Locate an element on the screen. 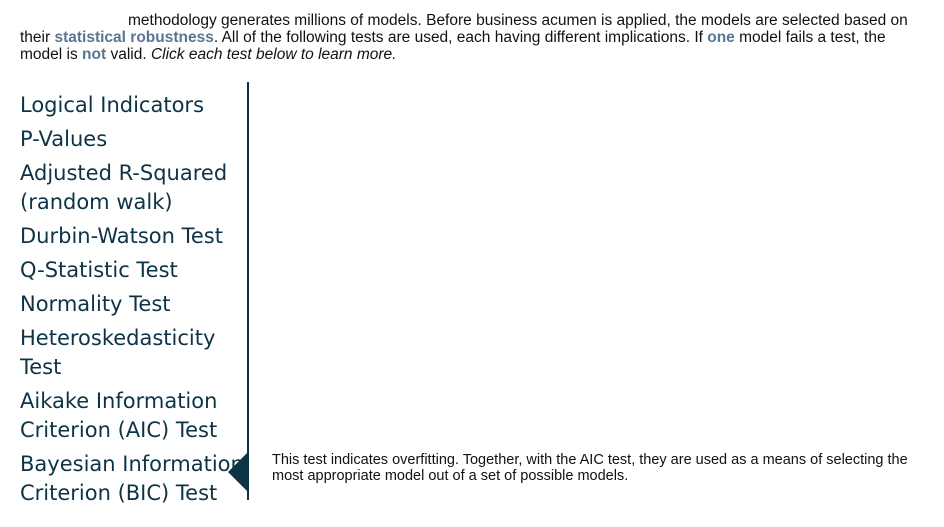 The image size is (944, 527). click-instruction: Click each test below to learn more. is located at coordinates (273, 54).